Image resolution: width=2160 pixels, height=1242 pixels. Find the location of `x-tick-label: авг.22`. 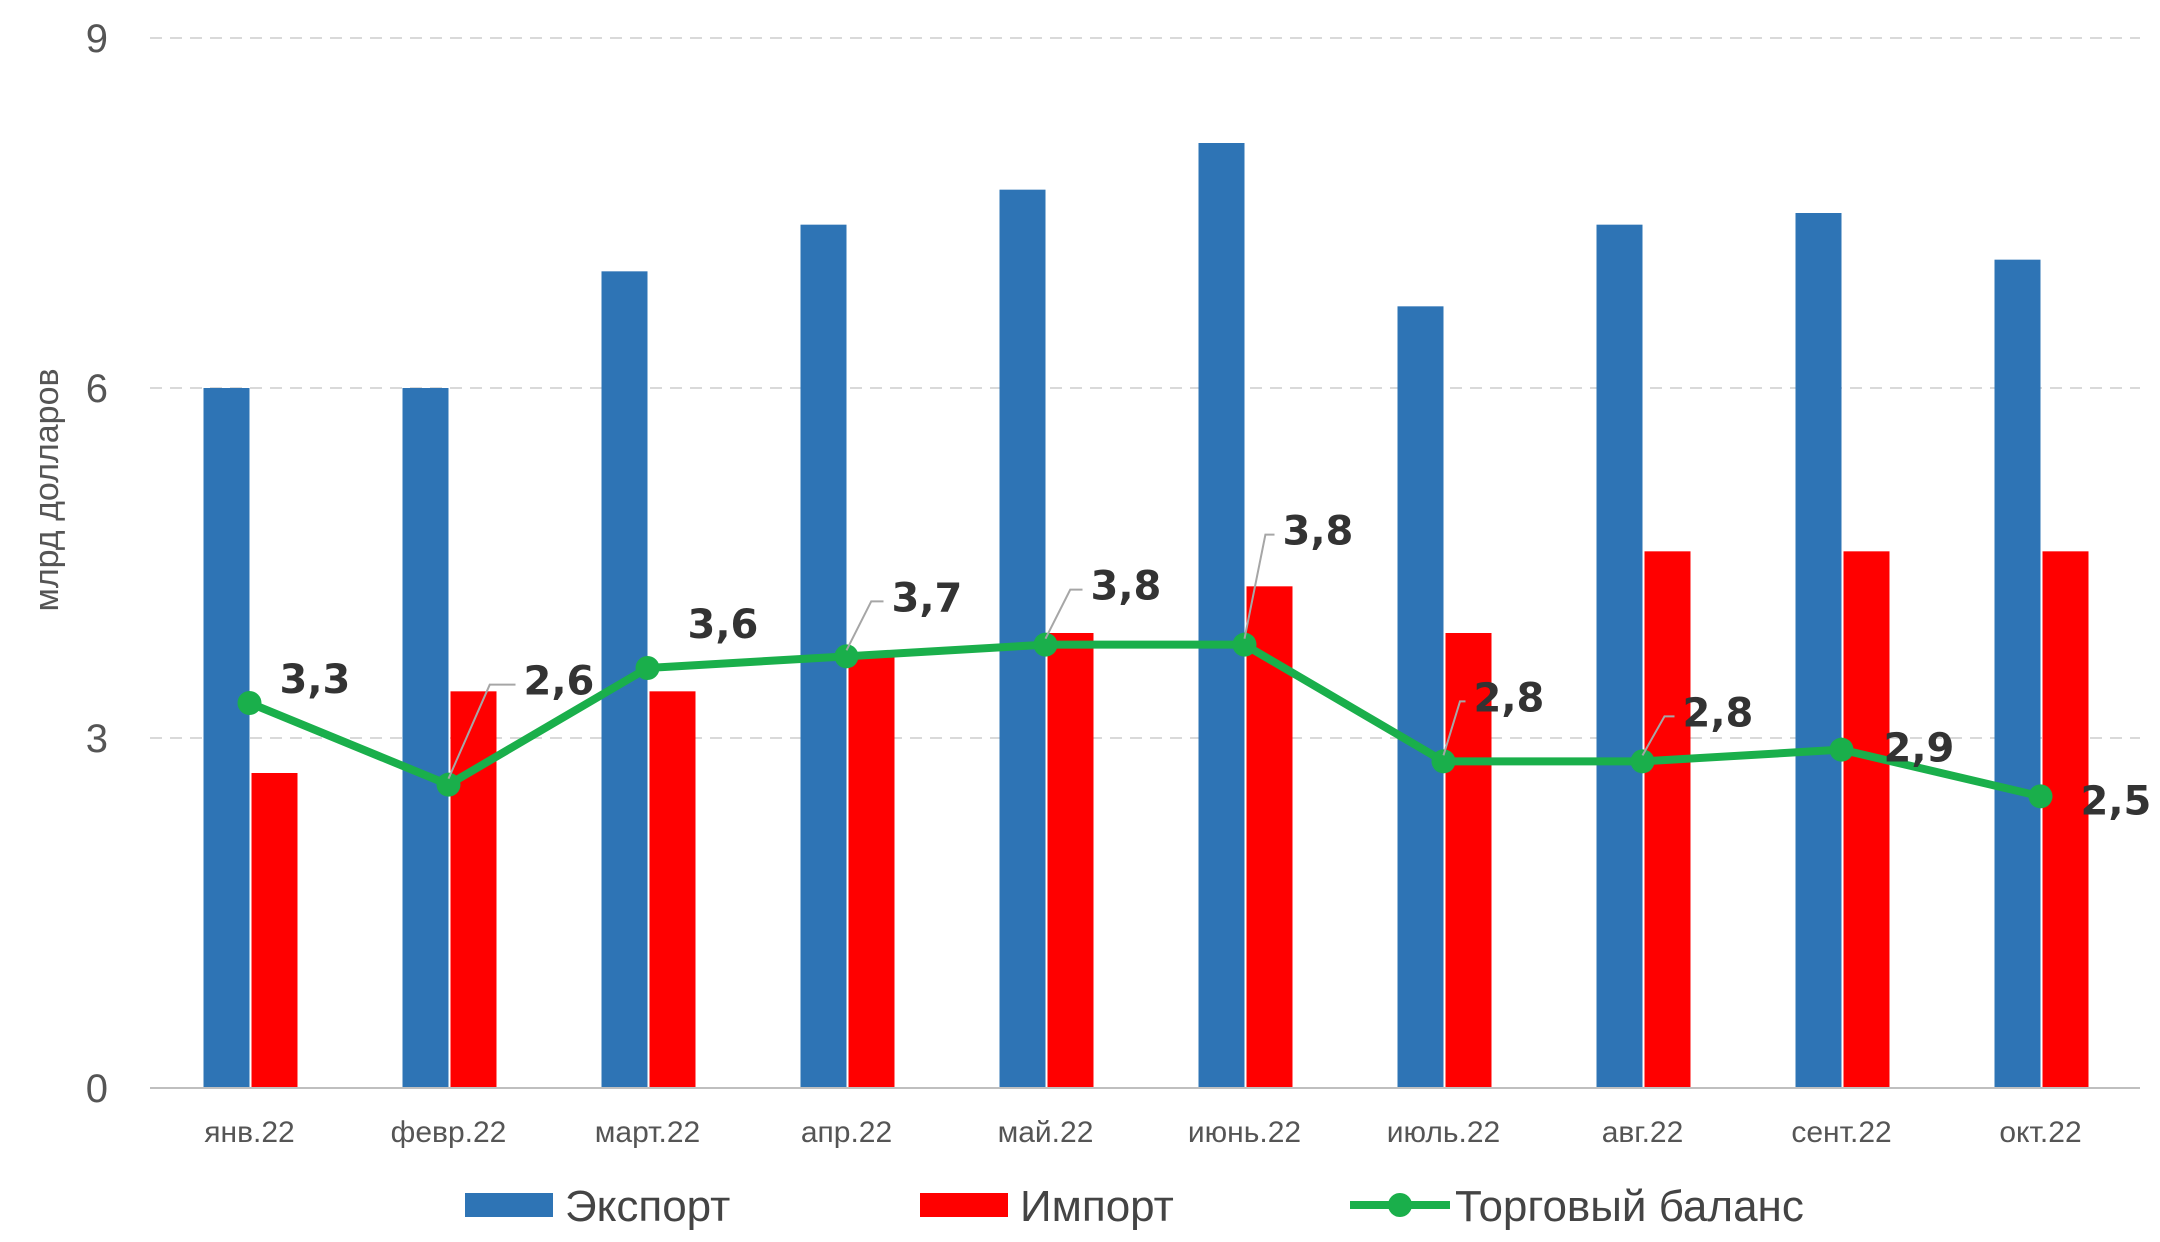

x-tick-label: авг.22 is located at coordinates (1643, 1132).